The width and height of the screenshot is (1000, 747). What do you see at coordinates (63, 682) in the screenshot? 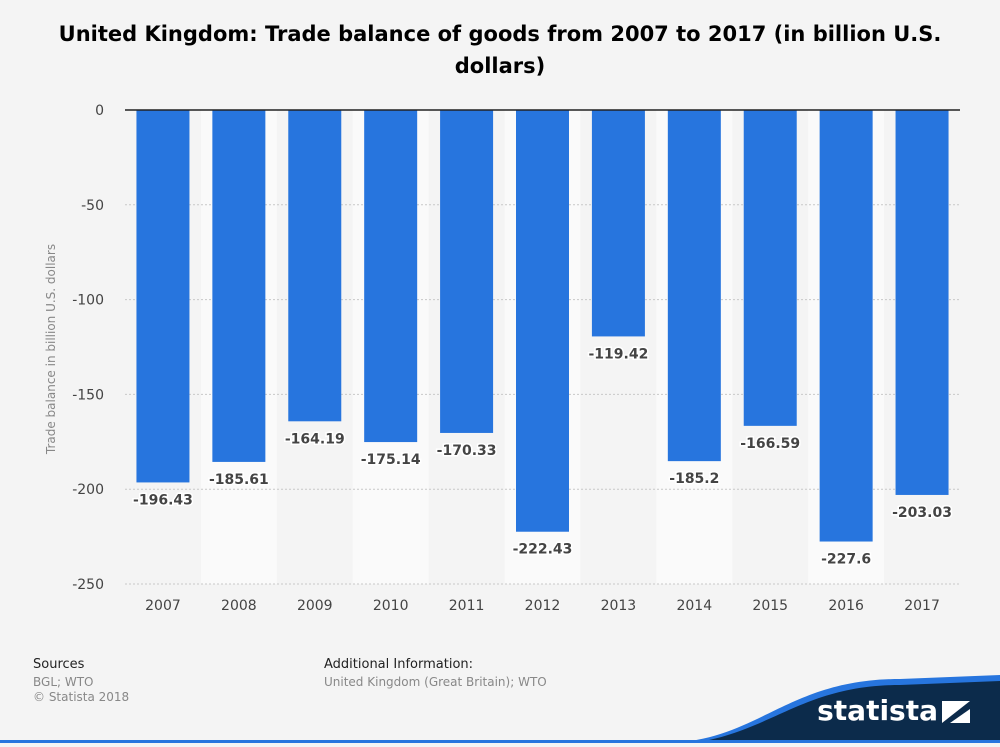
I see `sources-text: BGL; WTO` at bounding box center [63, 682].